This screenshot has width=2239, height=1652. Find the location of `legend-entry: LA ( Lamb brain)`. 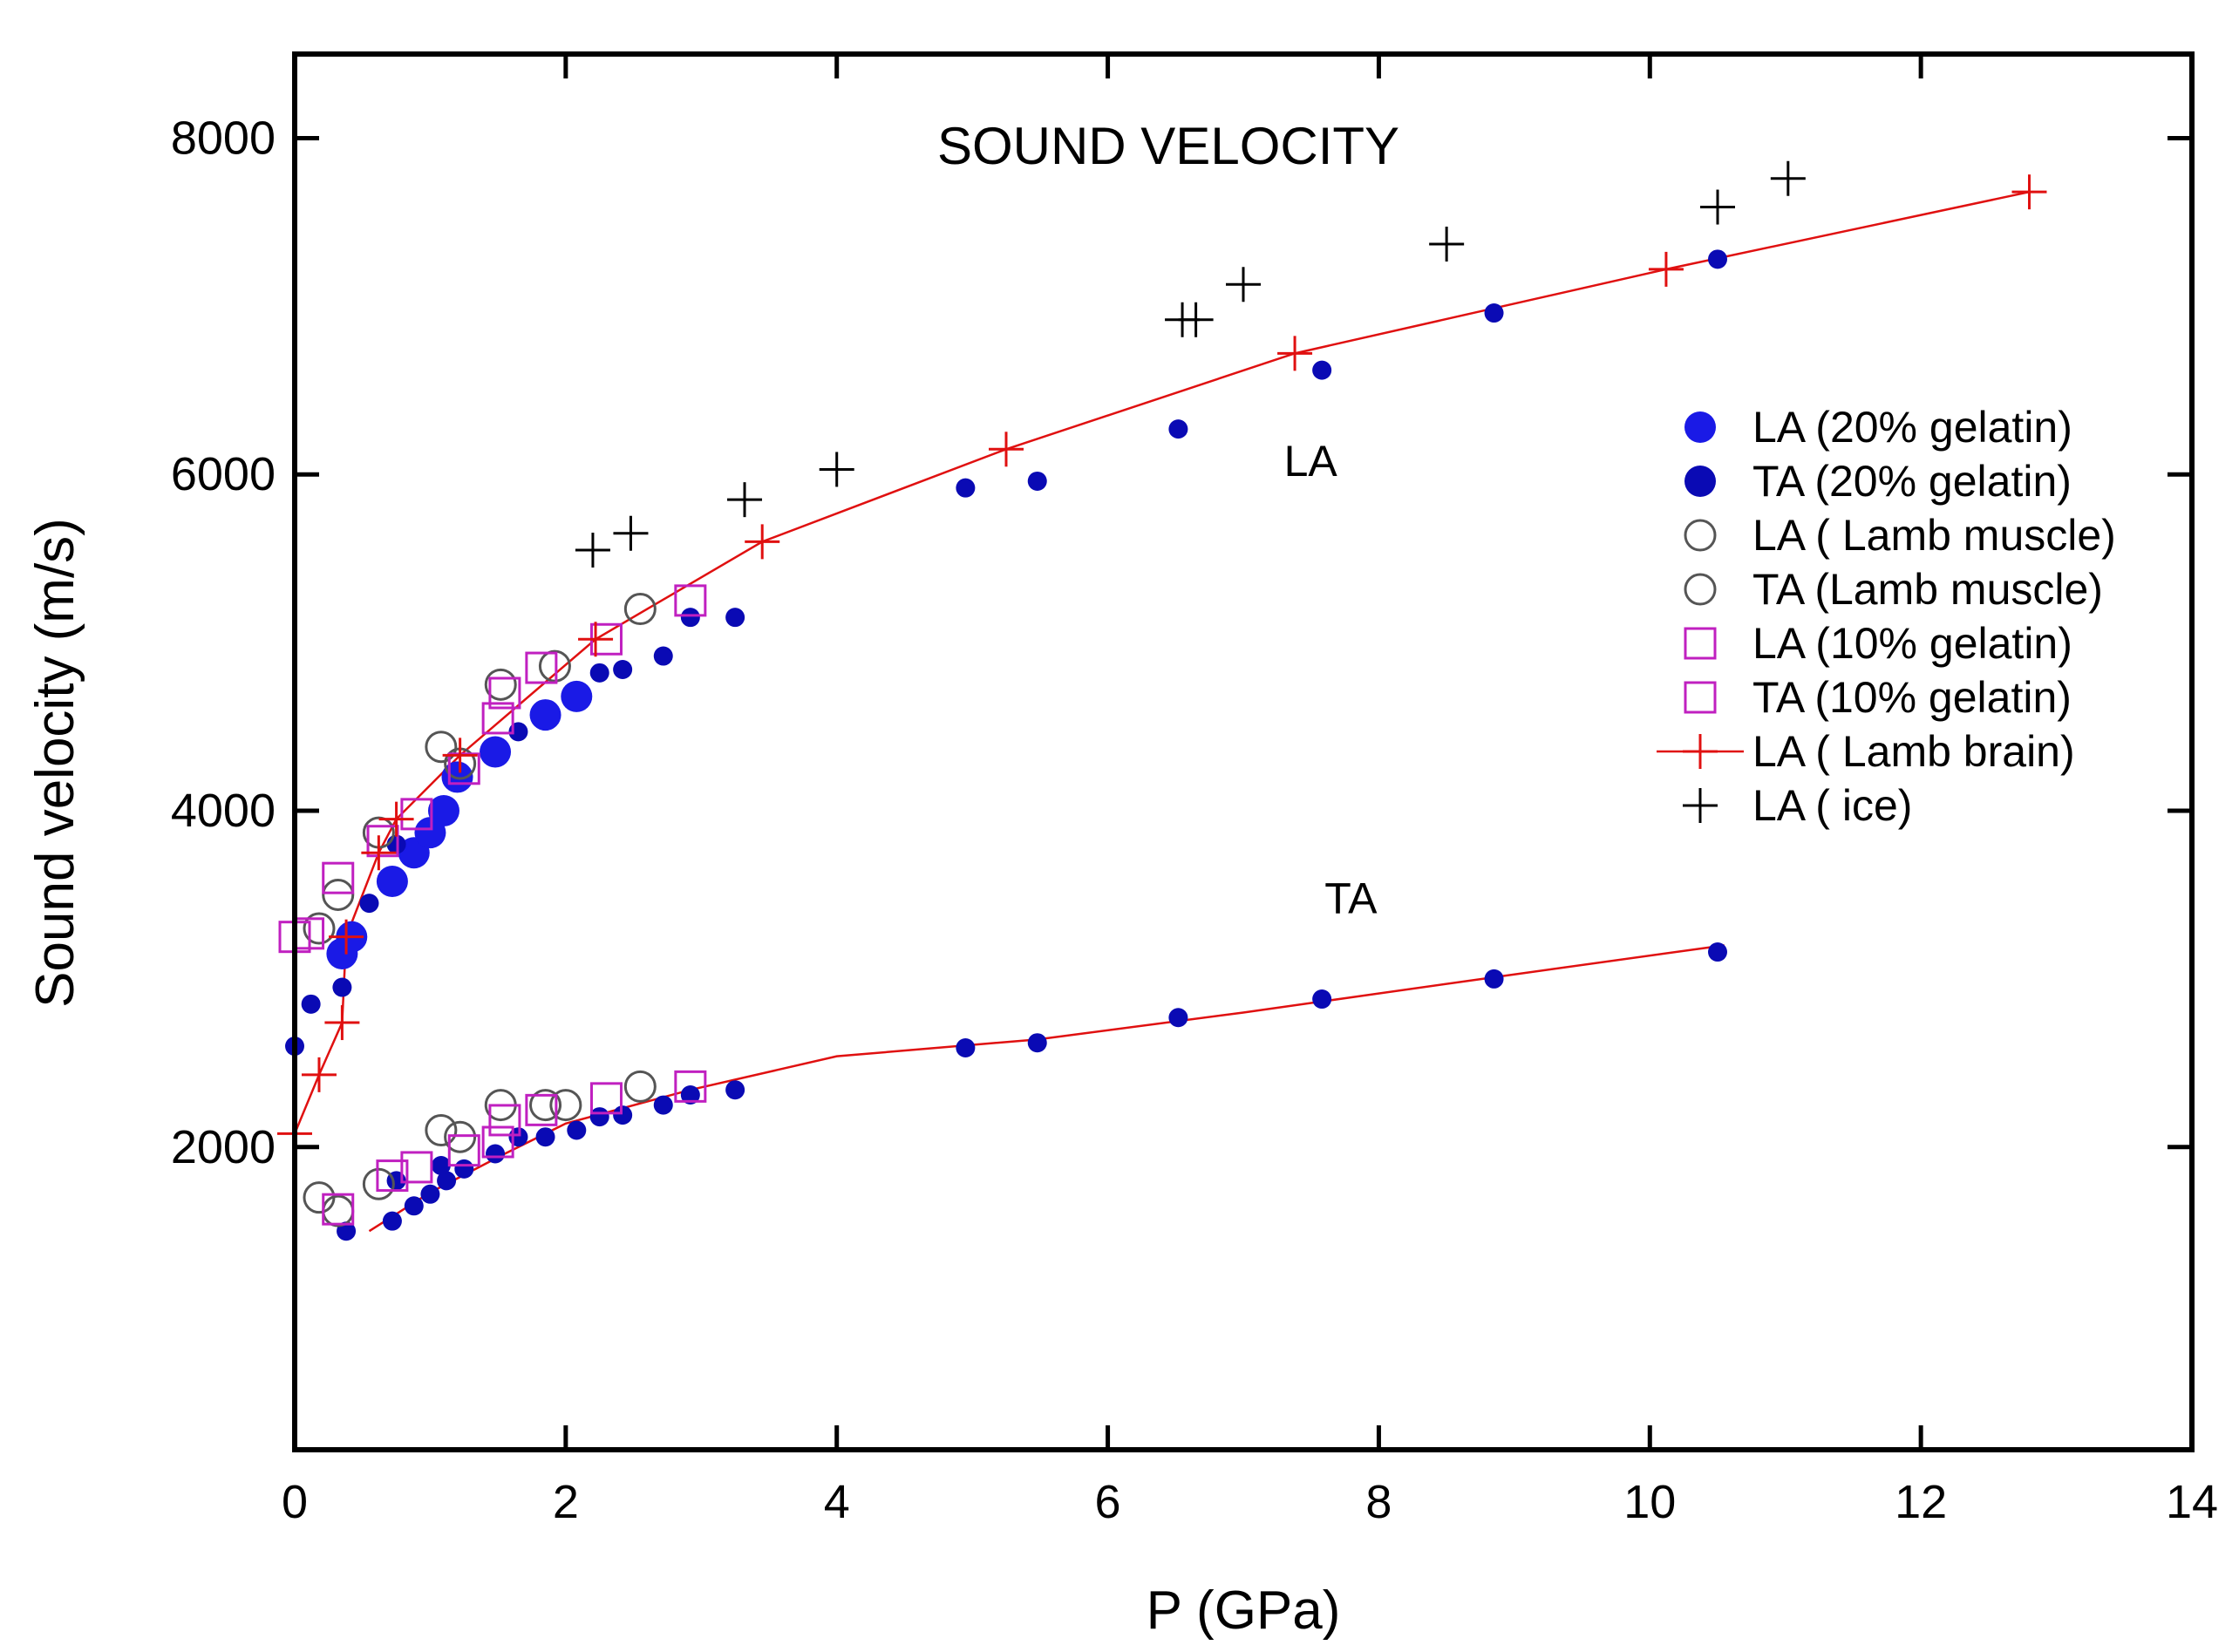

legend-entry: LA ( Lamb brain) is located at coordinates (1866, 751).